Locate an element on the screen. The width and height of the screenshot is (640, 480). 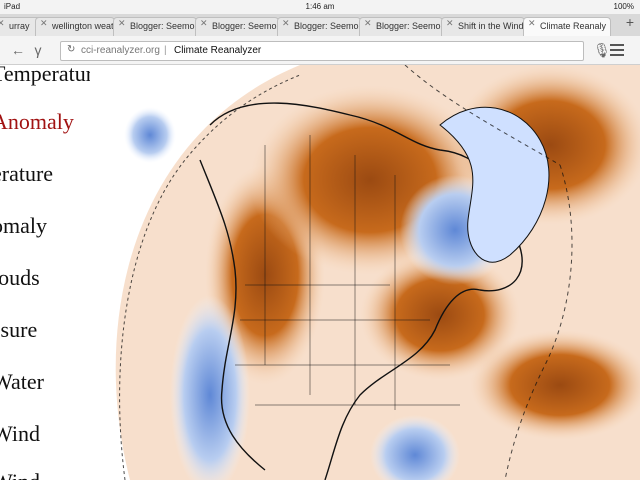
tab-2: ✕ wellington weat is located at coordinates (75, 26).